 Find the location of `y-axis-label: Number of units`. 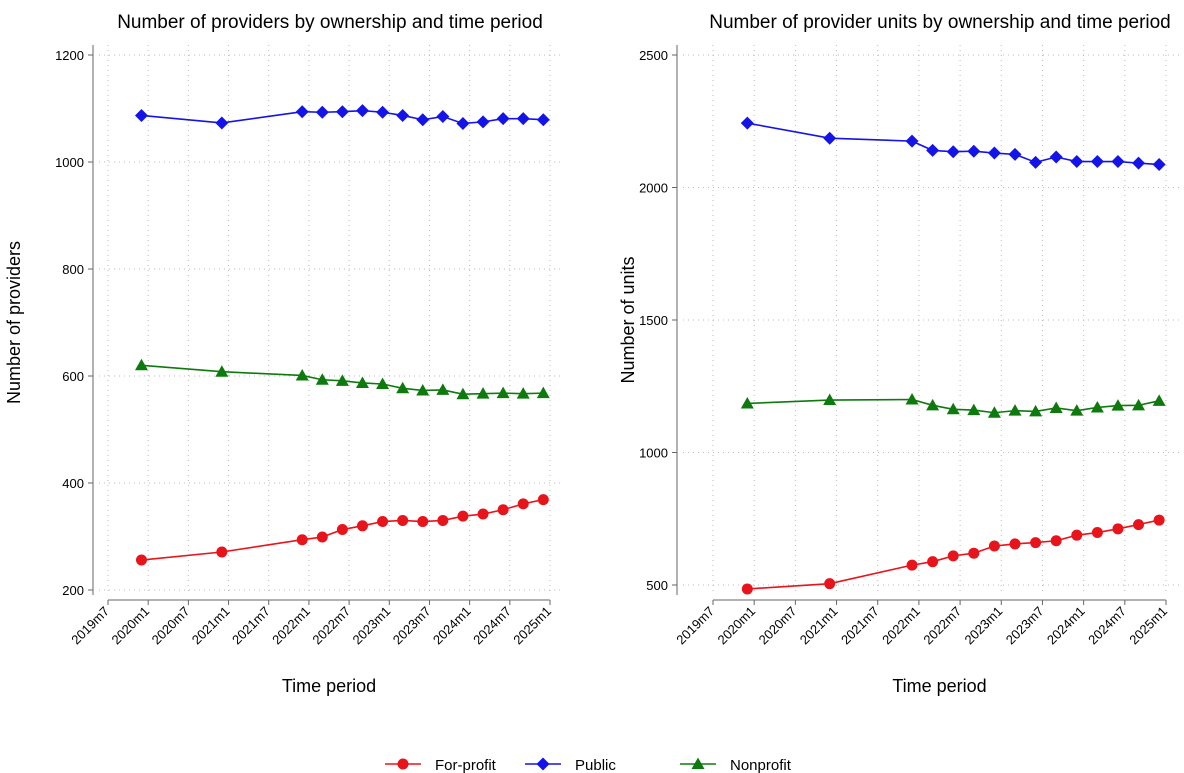

y-axis-label: Number of units is located at coordinates (628, 319).